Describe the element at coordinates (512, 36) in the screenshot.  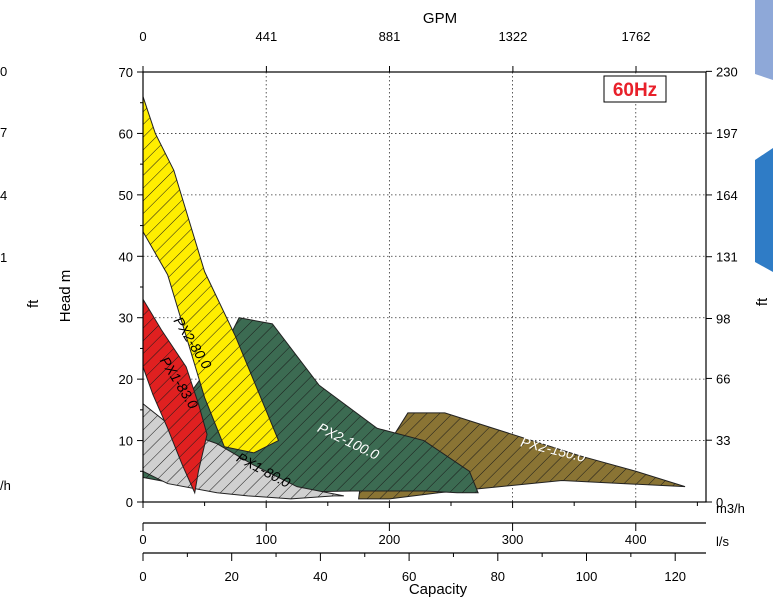
I see `top-tick-label: 1322` at that location.